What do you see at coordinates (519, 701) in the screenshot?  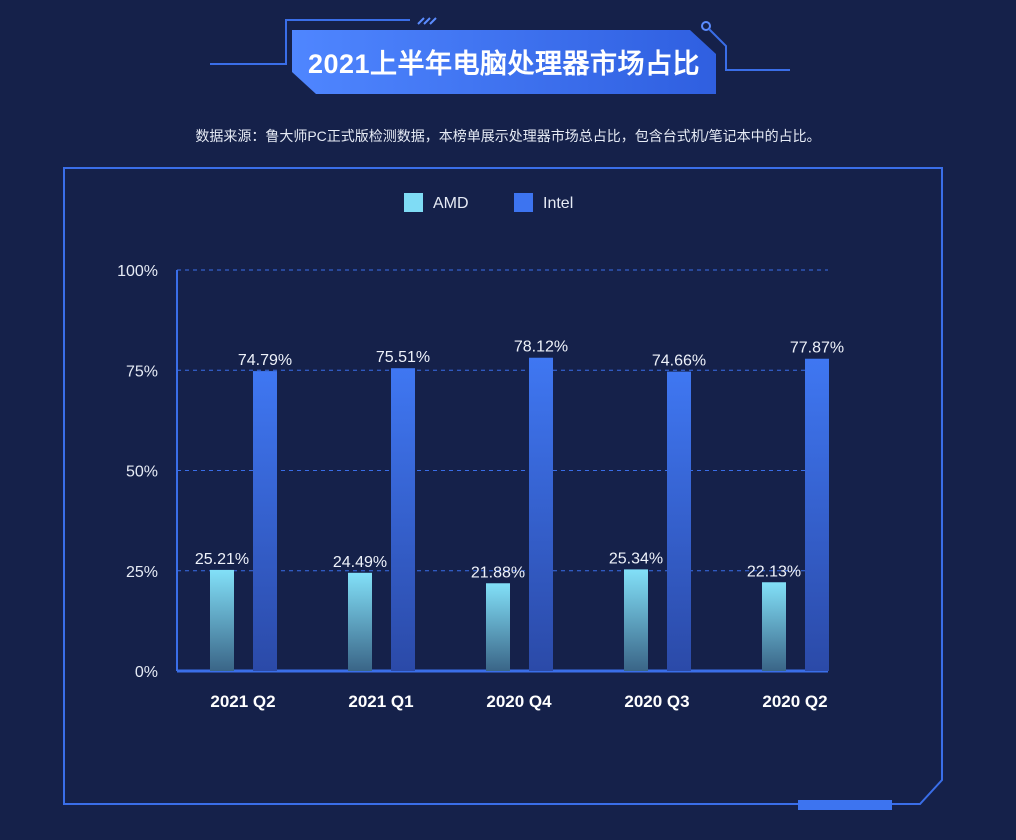 I see `x-tick-label: 2020 Q4` at bounding box center [519, 701].